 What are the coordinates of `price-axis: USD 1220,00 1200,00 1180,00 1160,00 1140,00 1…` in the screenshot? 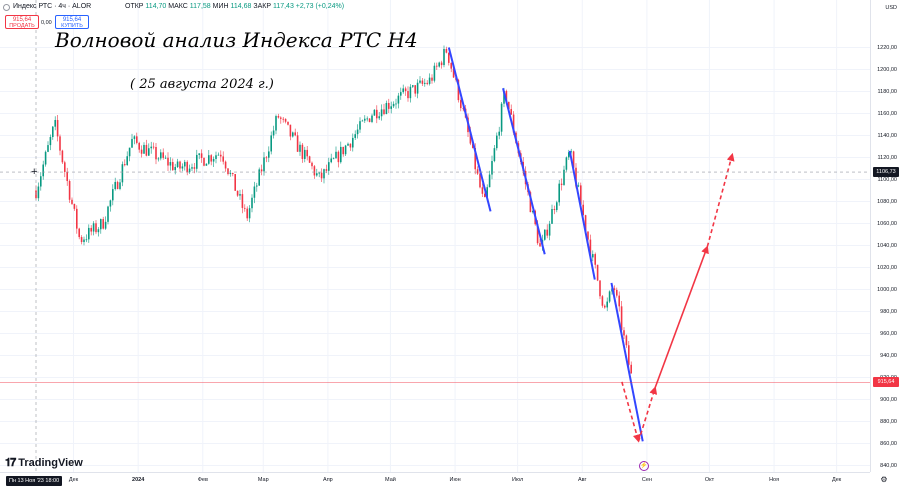 It's located at (885, 236).